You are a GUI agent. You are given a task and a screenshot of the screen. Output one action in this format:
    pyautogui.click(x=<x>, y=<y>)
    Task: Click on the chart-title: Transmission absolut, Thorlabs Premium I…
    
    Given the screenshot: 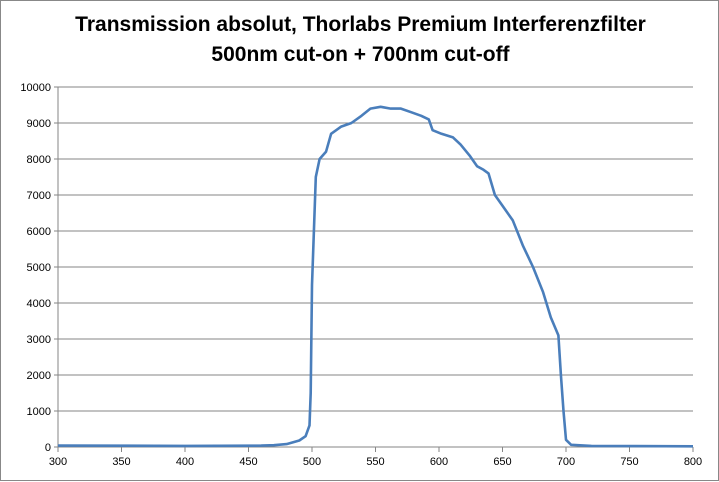 What is the action you would take?
    pyautogui.click(x=360, y=24)
    